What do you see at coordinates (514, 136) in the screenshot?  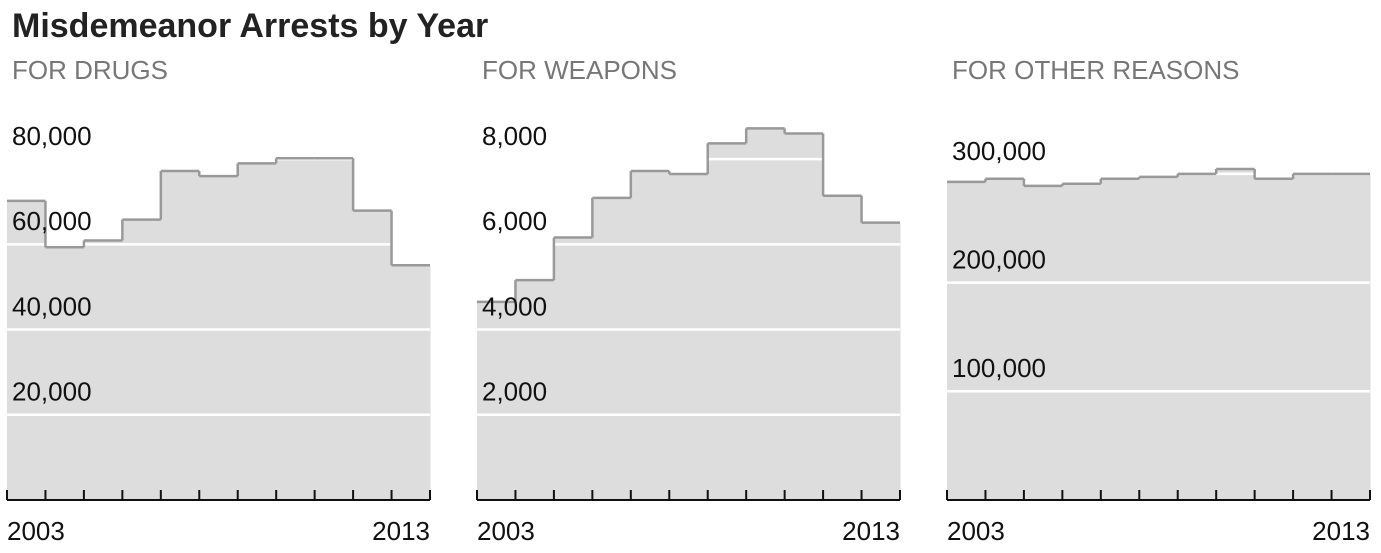 I see `y-tick-label: 8,000` at bounding box center [514, 136].